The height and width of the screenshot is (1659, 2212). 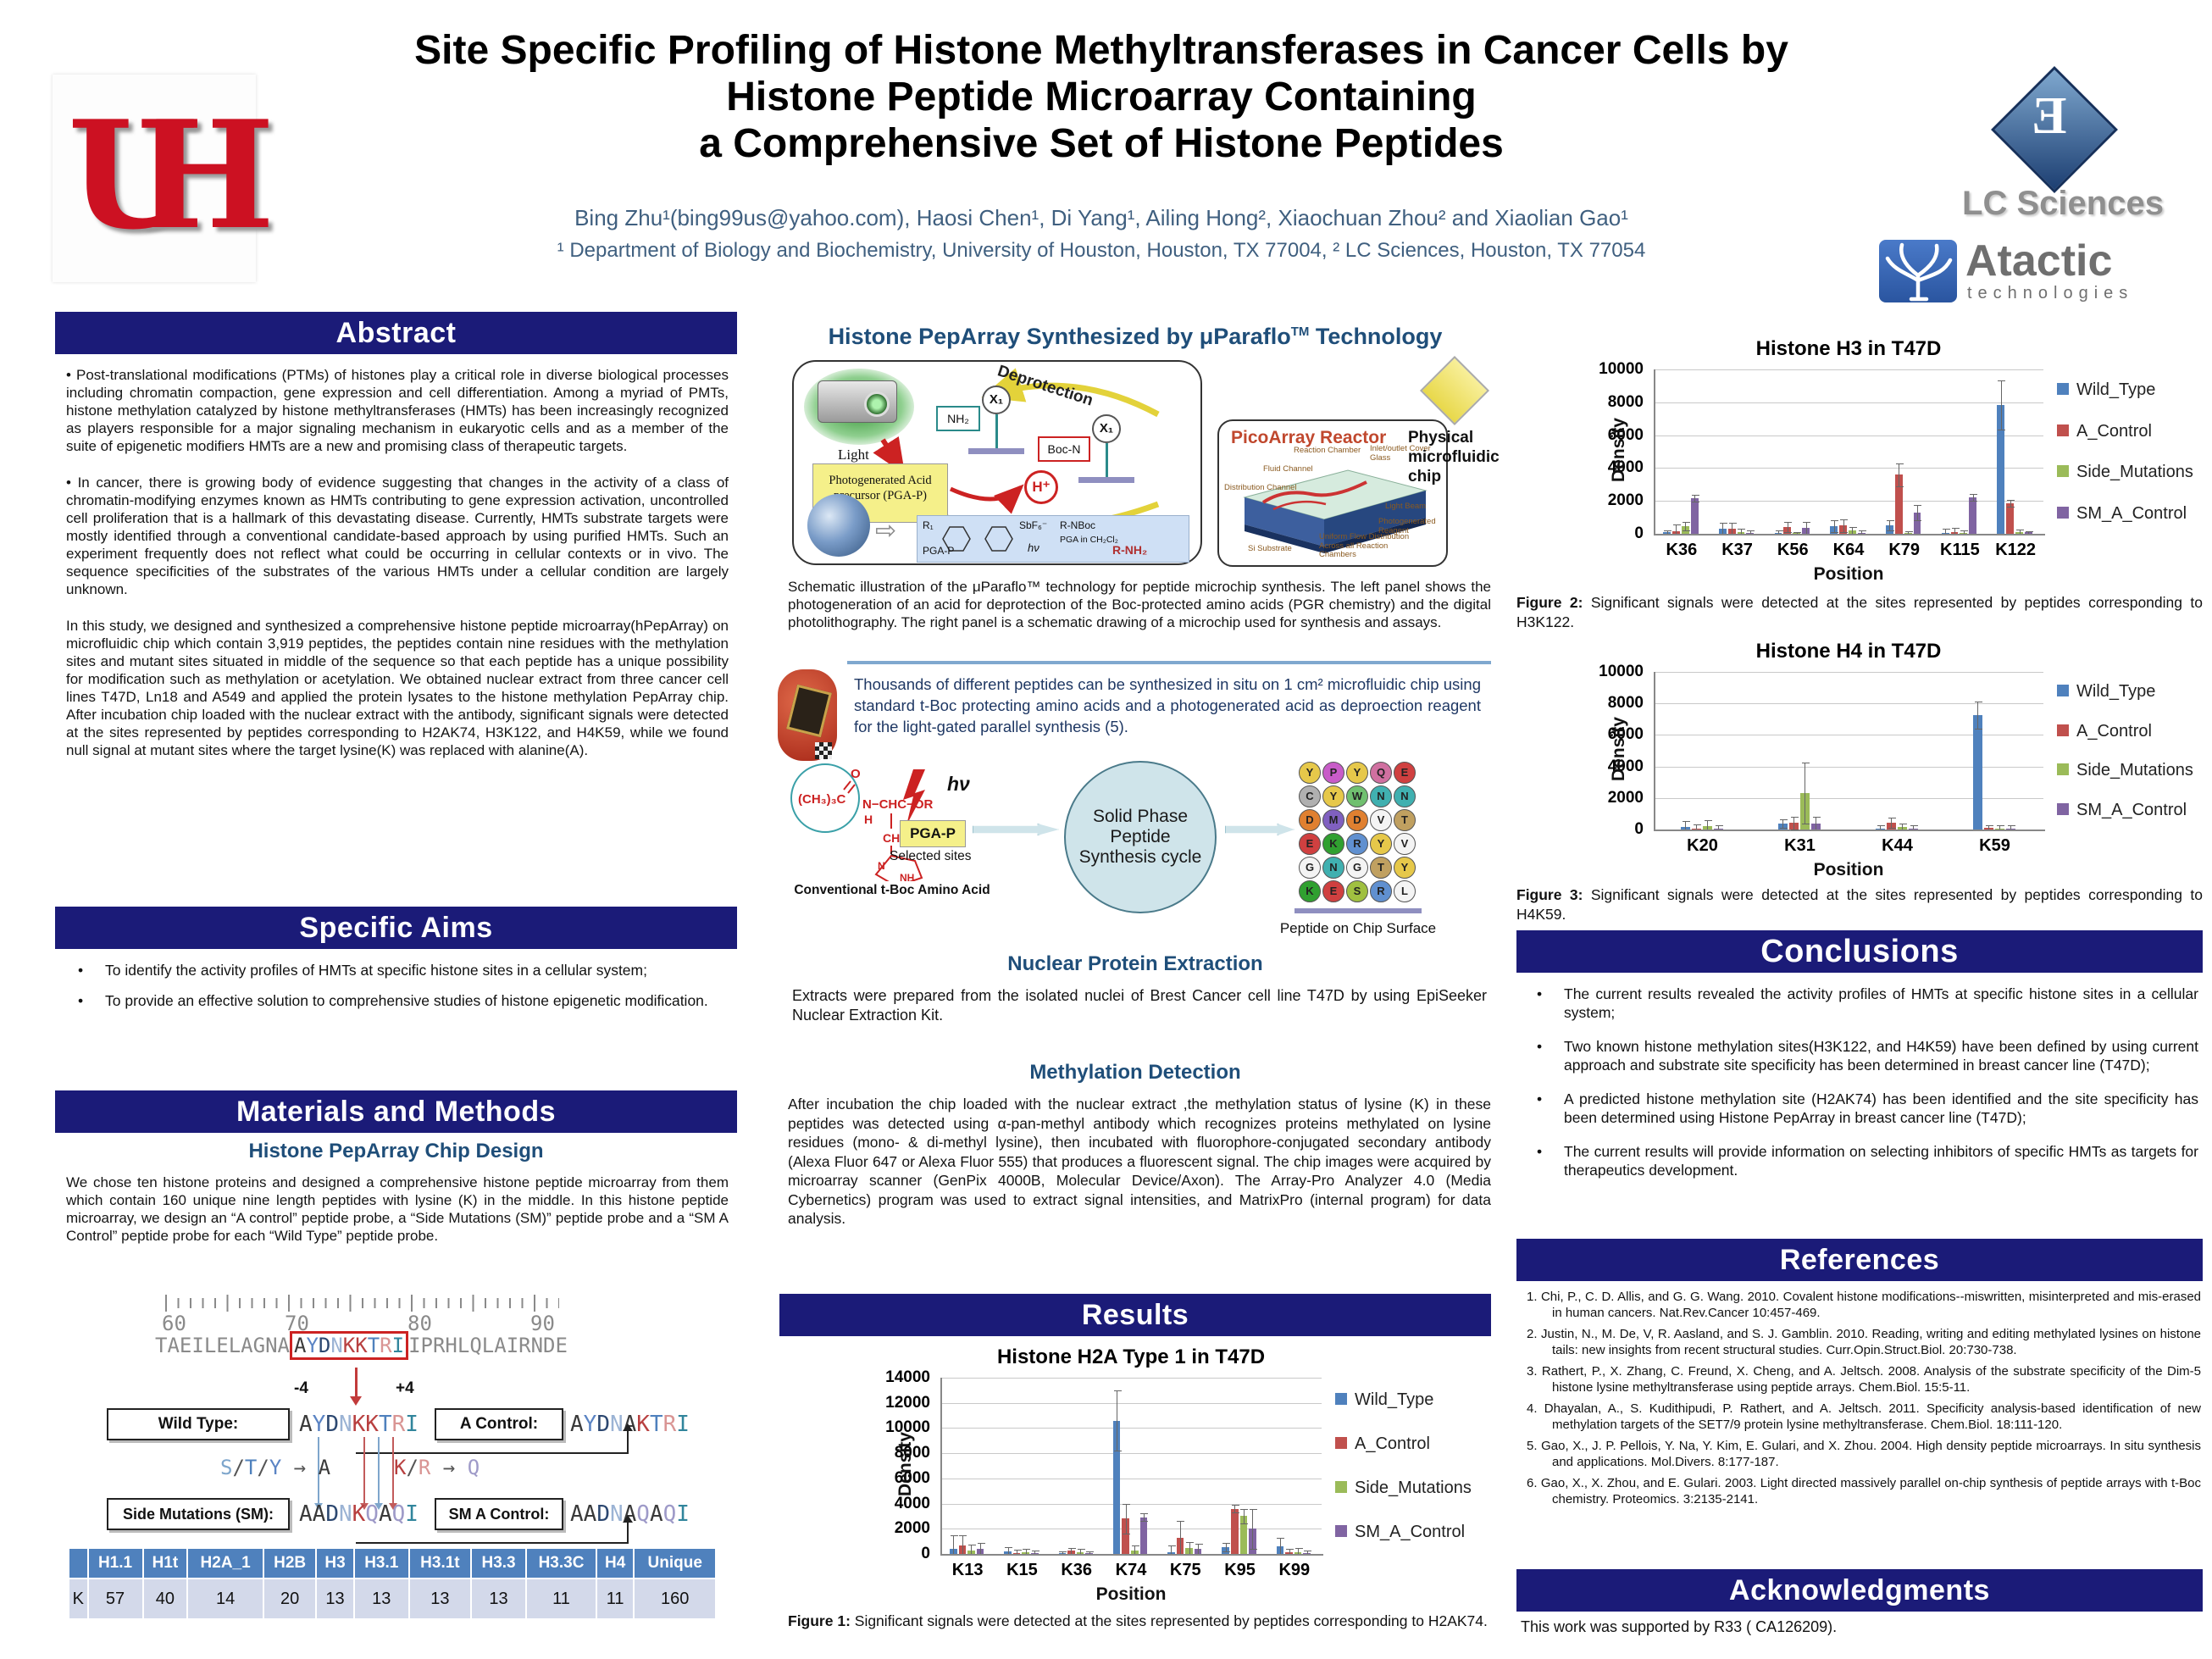 What do you see at coordinates (2134, 473) in the screenshot?
I see `legend-label: Side_Mutations` at bounding box center [2134, 473].